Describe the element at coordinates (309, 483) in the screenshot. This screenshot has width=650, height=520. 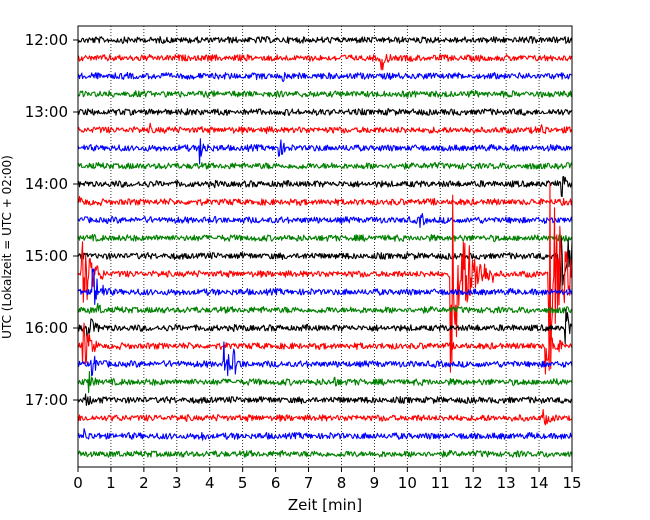
I see `x-tick-label: 7` at that location.